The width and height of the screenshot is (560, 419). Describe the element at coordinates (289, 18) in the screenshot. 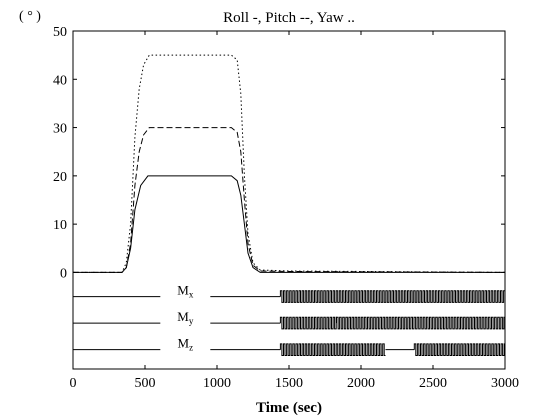

I see `chart-title: Roll -, Pitch --, Yaw ..` at that location.